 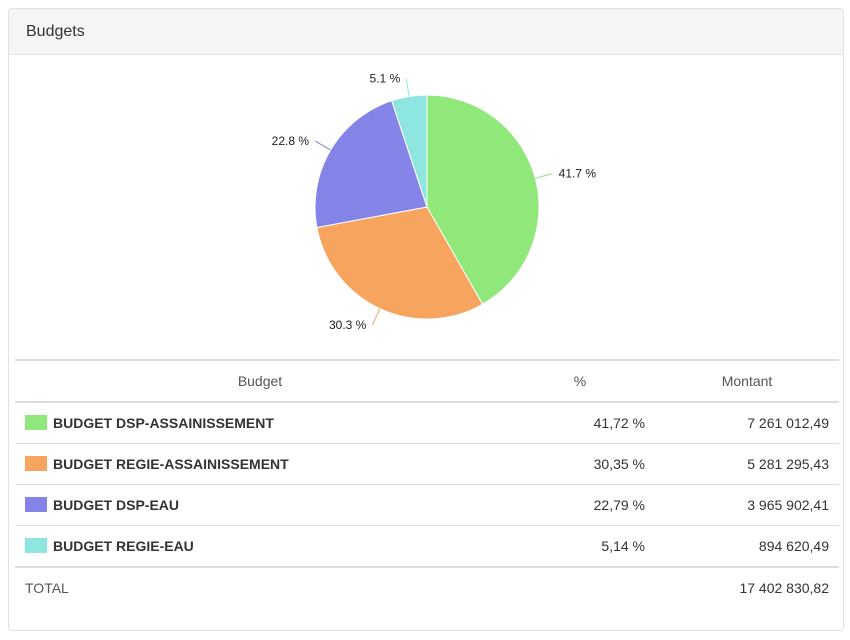 What do you see at coordinates (747, 464) in the screenshot?
I see `budget-amount: 5 281 295,43` at bounding box center [747, 464].